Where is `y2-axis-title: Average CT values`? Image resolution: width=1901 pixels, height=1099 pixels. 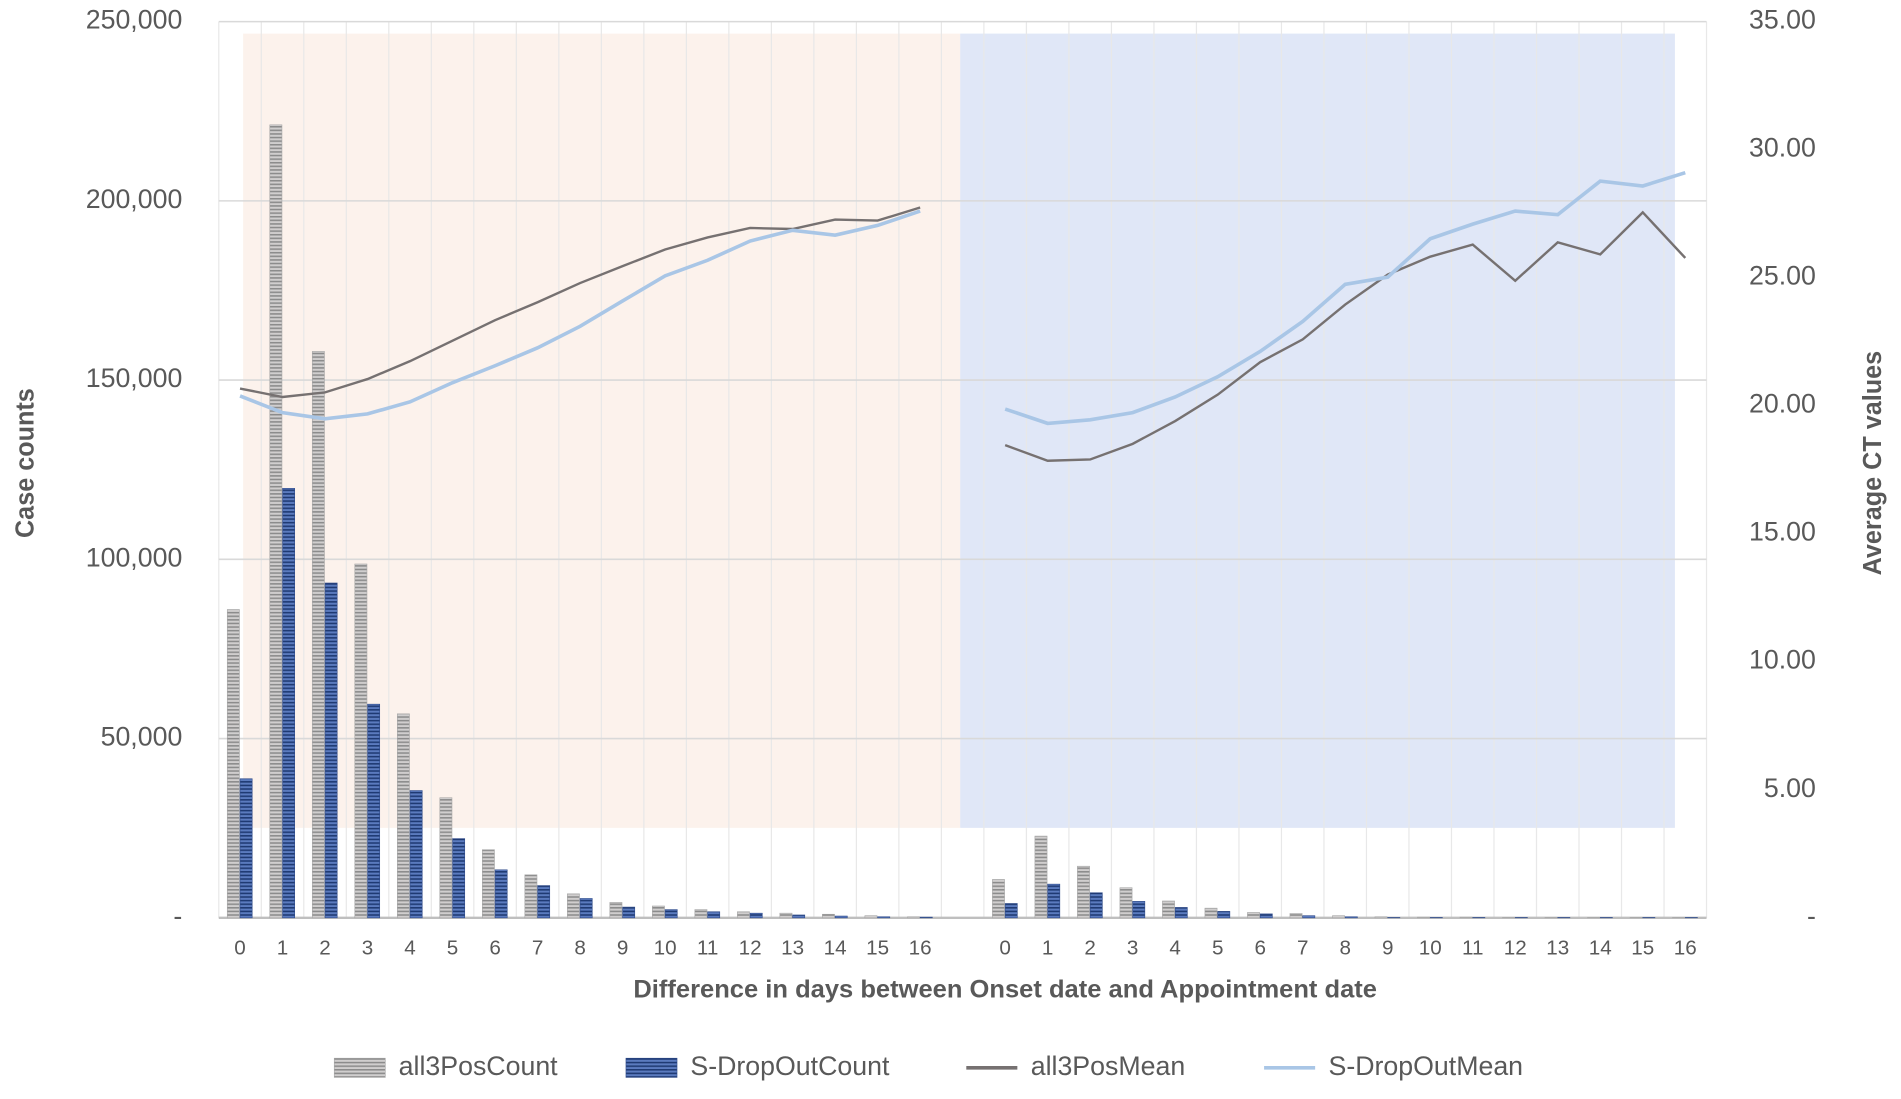 y2-axis-title: Average CT values is located at coordinates (1873, 463).